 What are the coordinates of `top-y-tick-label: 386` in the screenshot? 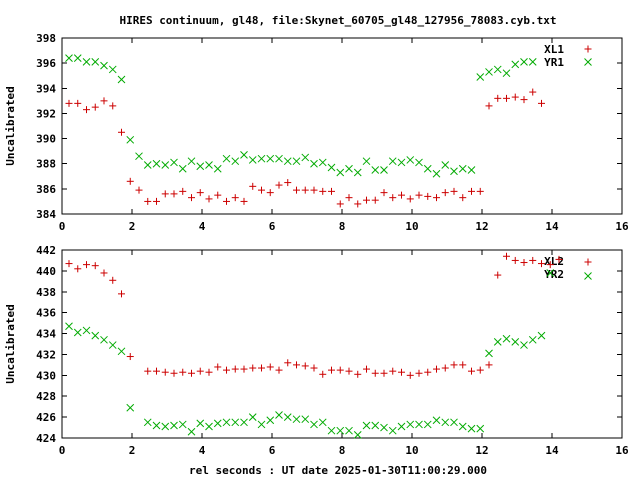 It's located at (46, 189).